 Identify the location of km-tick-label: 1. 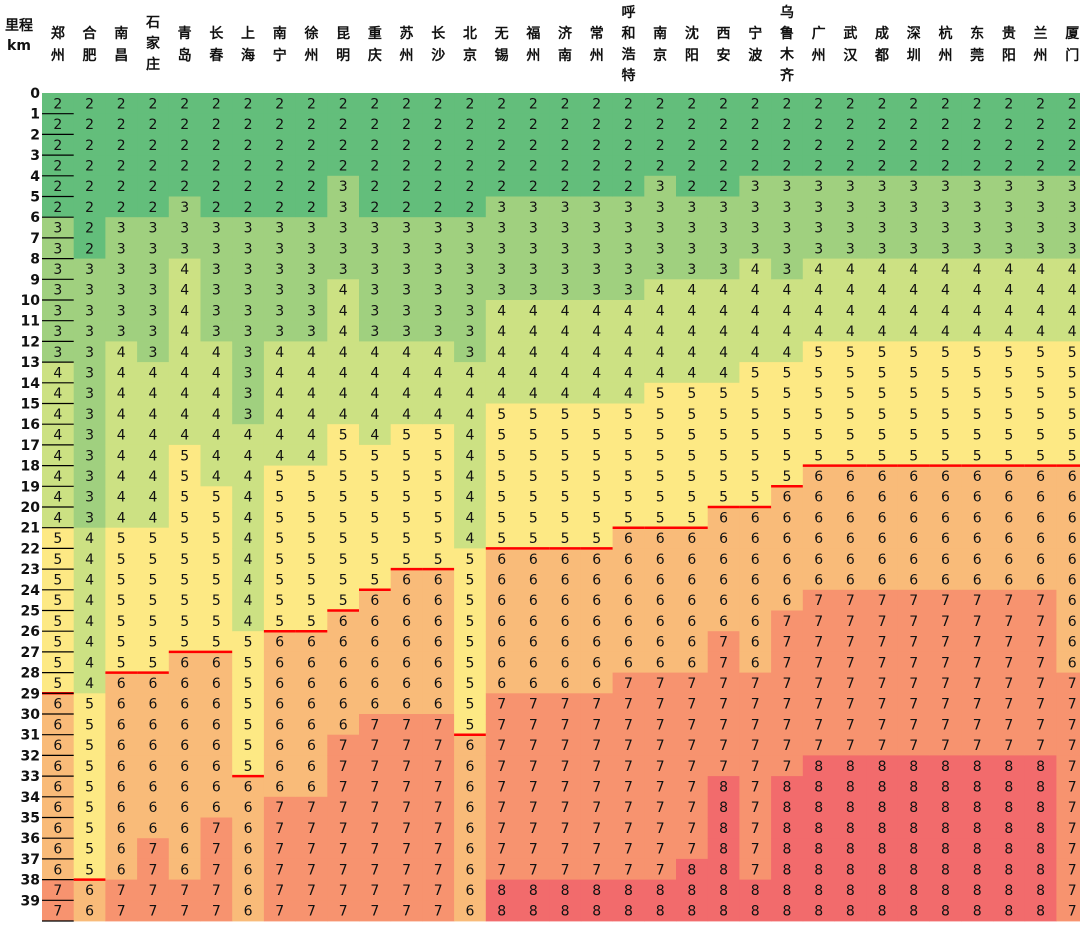
(35, 115).